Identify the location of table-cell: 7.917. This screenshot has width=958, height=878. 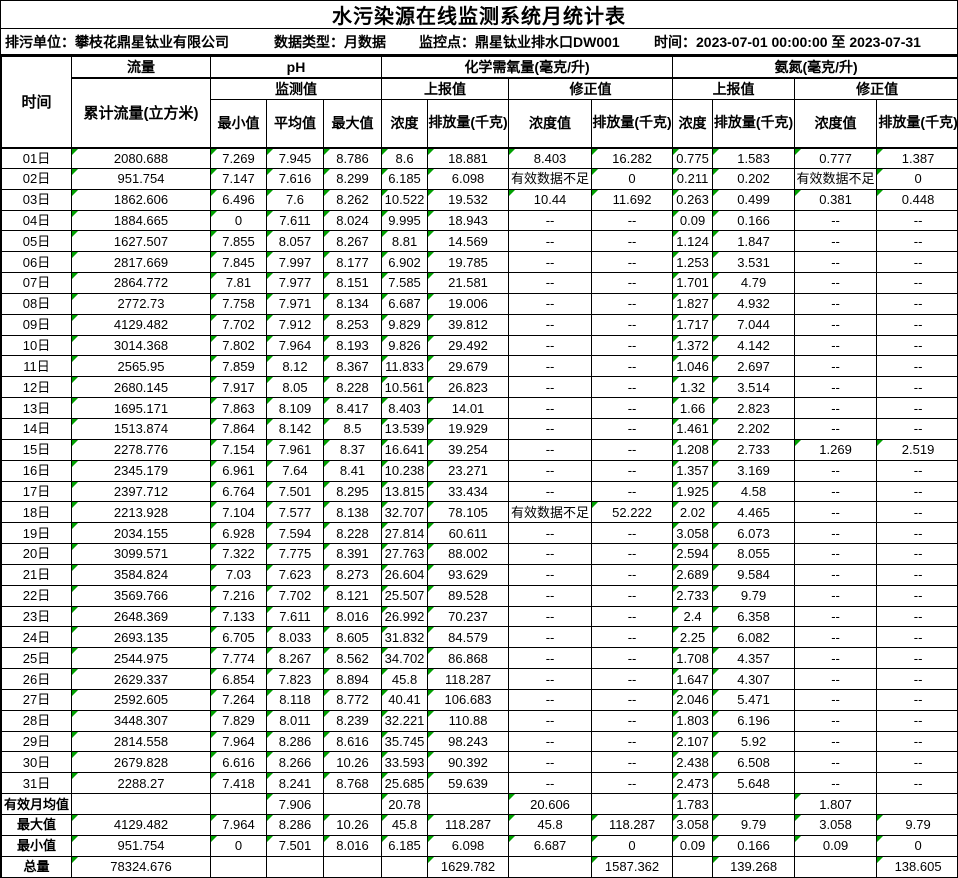
(238, 387).